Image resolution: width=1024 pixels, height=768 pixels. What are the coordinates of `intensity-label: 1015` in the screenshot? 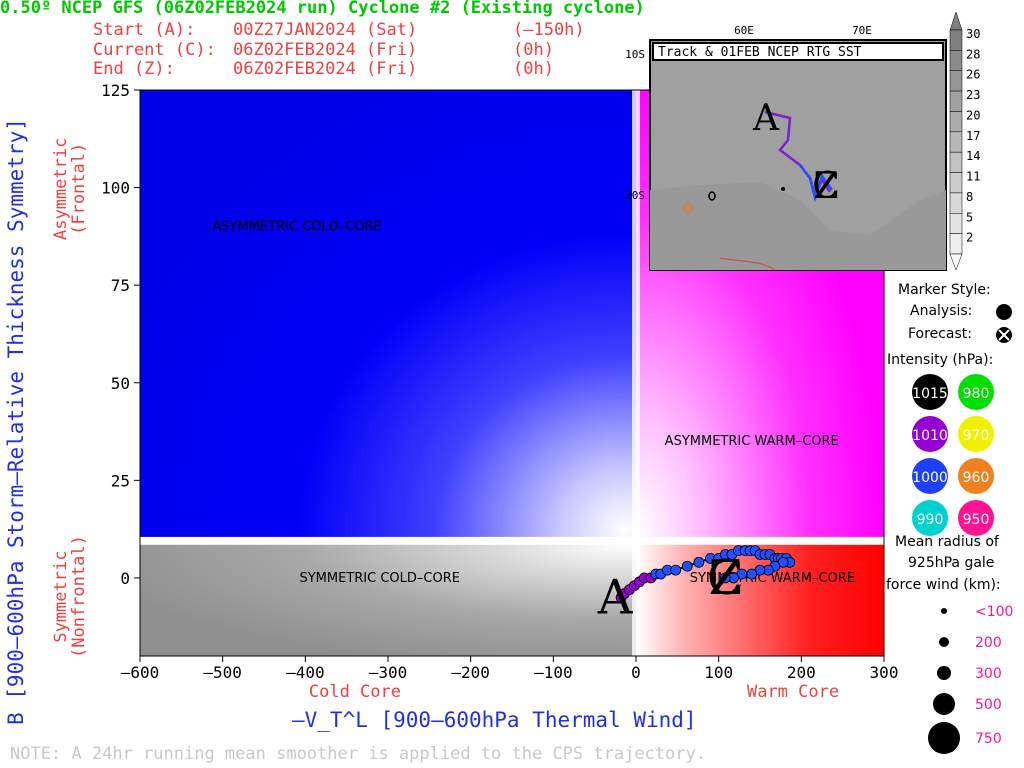 It's located at (930, 394).